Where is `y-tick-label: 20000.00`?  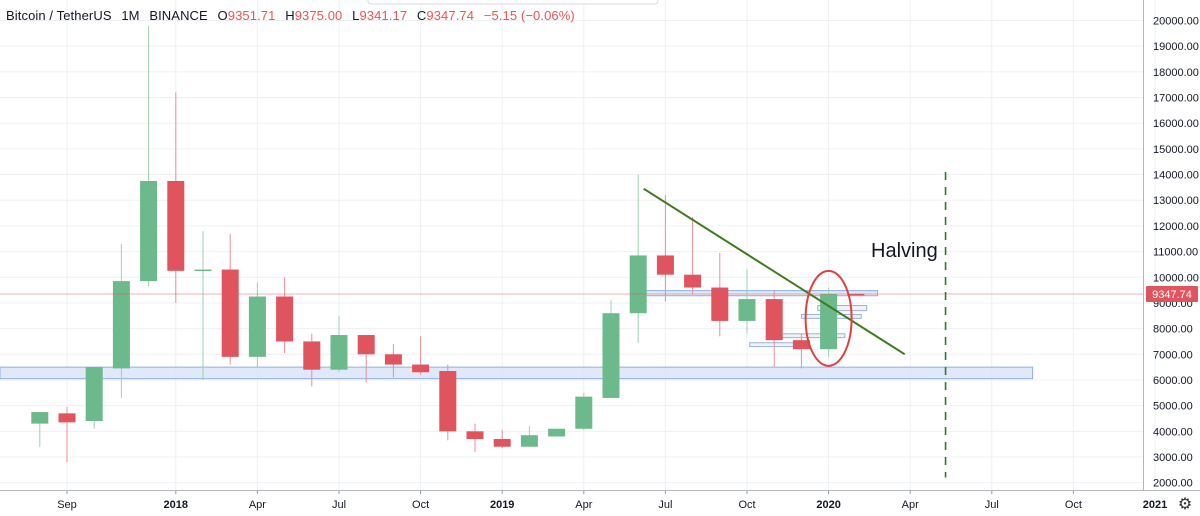
y-tick-label: 20000.00 is located at coordinates (1176, 22).